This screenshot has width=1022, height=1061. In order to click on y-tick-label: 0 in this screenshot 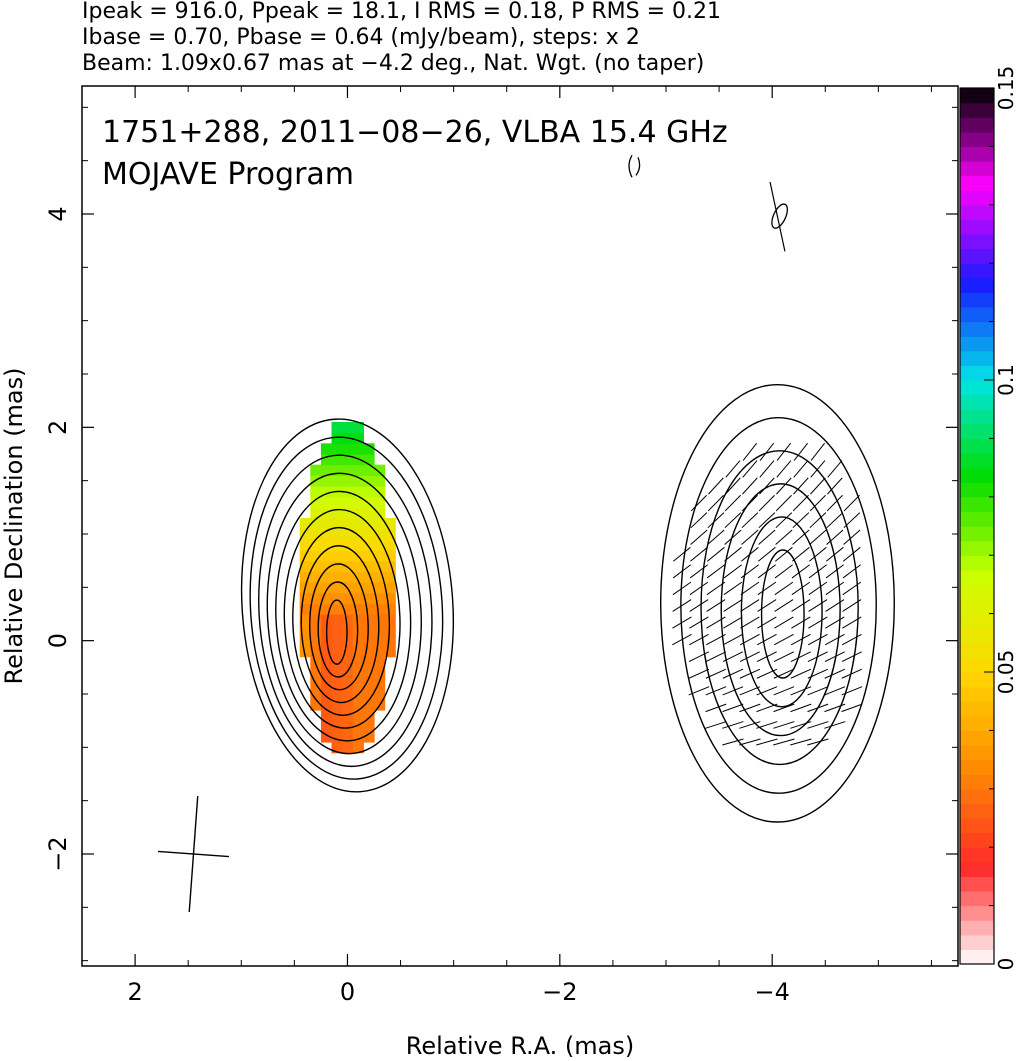, I will do `click(58, 640)`.